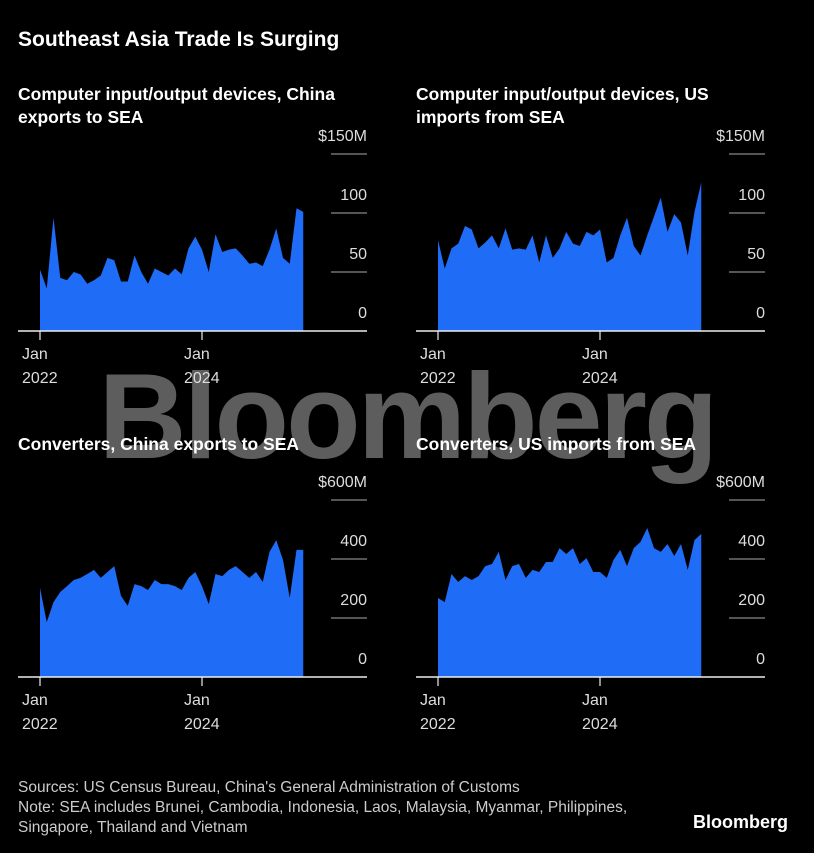 Image resolution: width=814 pixels, height=853 pixels. What do you see at coordinates (740, 822) in the screenshot?
I see `brand-logo: Bloomberg` at bounding box center [740, 822].